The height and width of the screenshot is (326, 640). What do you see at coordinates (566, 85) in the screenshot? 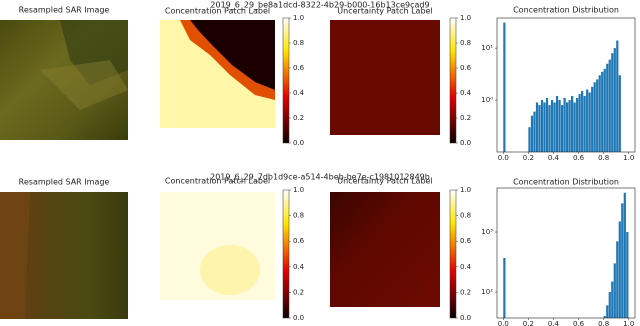
I see `plot-frame` at bounding box center [566, 85].